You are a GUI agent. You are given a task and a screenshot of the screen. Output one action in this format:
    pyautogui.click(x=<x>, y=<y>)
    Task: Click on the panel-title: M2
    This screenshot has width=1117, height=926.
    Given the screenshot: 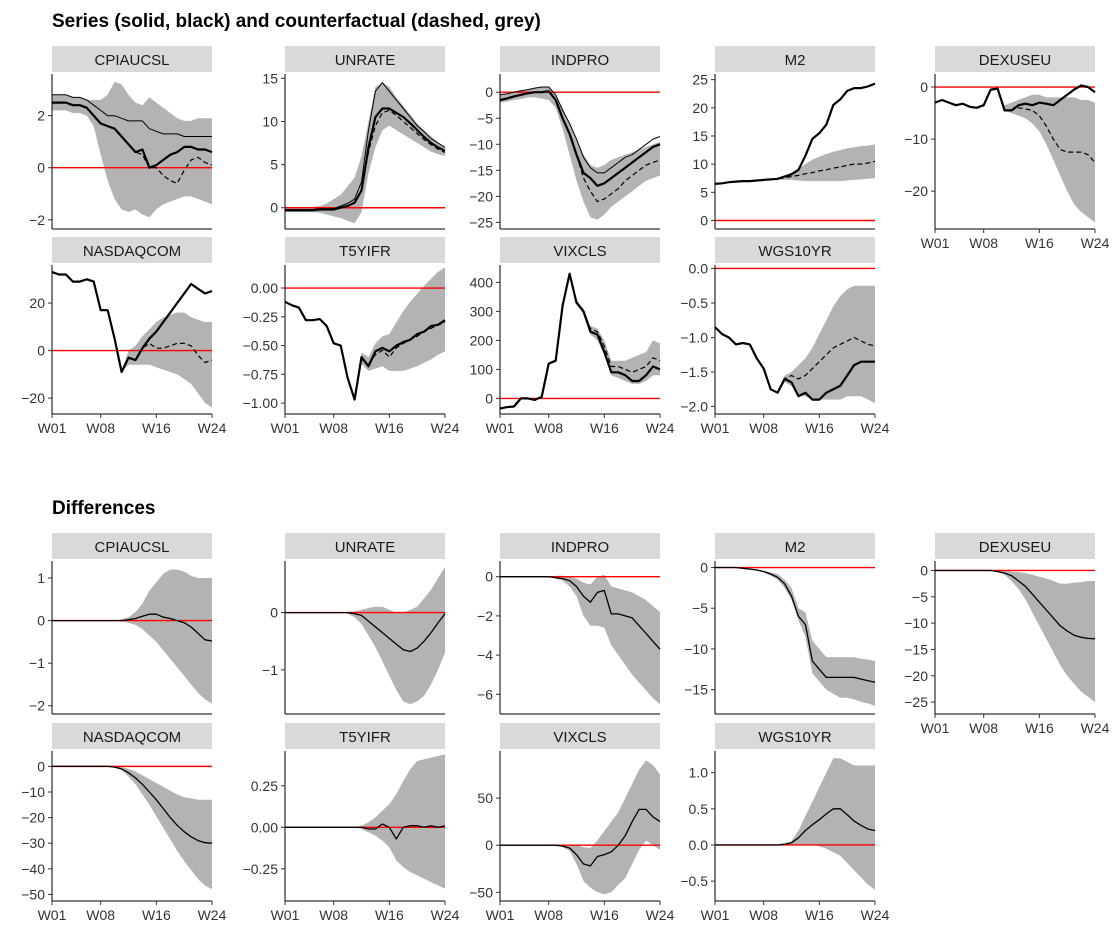 What is the action you would take?
    pyautogui.click(x=795, y=547)
    